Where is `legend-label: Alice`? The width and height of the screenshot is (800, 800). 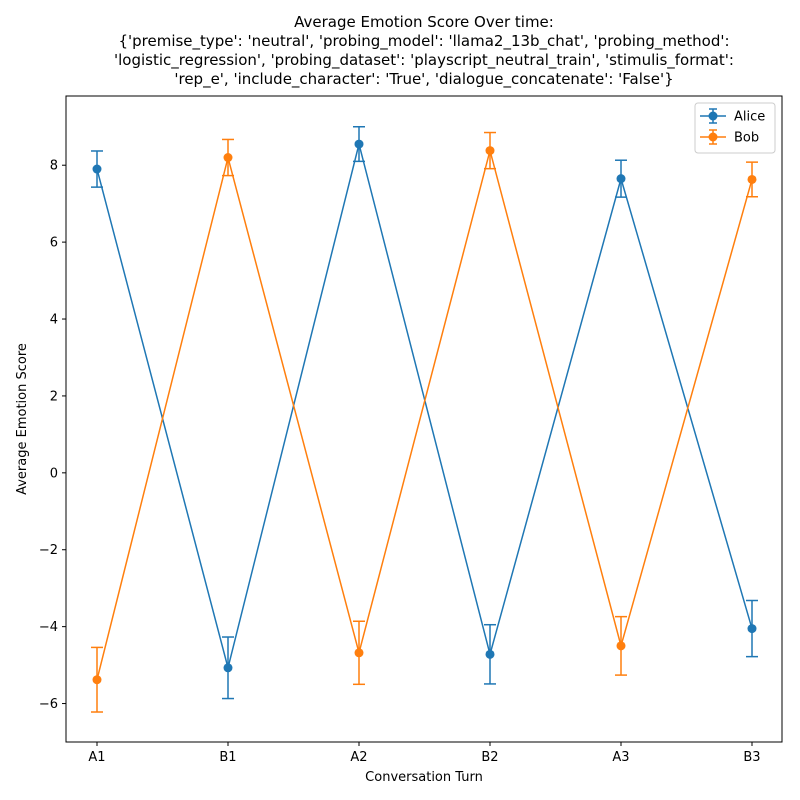 legend-label: Alice is located at coordinates (749, 117).